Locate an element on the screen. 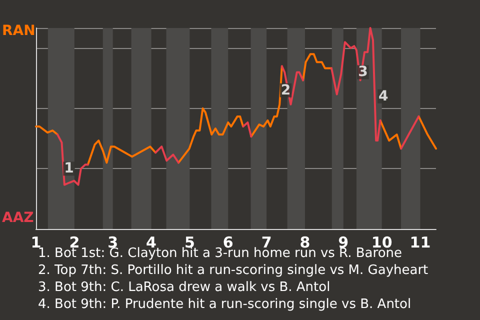 Image resolution: width=480 pixels, height=320 pixels. annotation: 2 is located at coordinates (285, 90).